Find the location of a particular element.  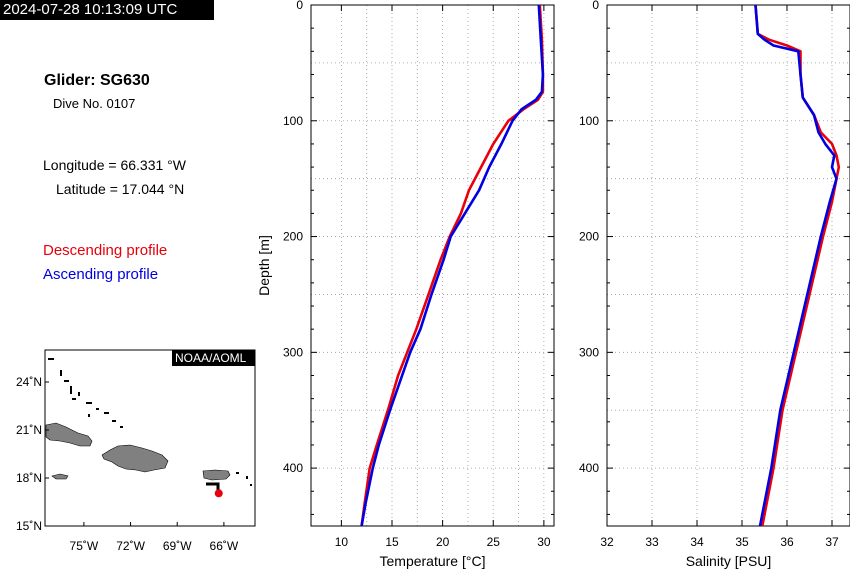

x-axis-label: Temperature [°C] is located at coordinates (433, 561).